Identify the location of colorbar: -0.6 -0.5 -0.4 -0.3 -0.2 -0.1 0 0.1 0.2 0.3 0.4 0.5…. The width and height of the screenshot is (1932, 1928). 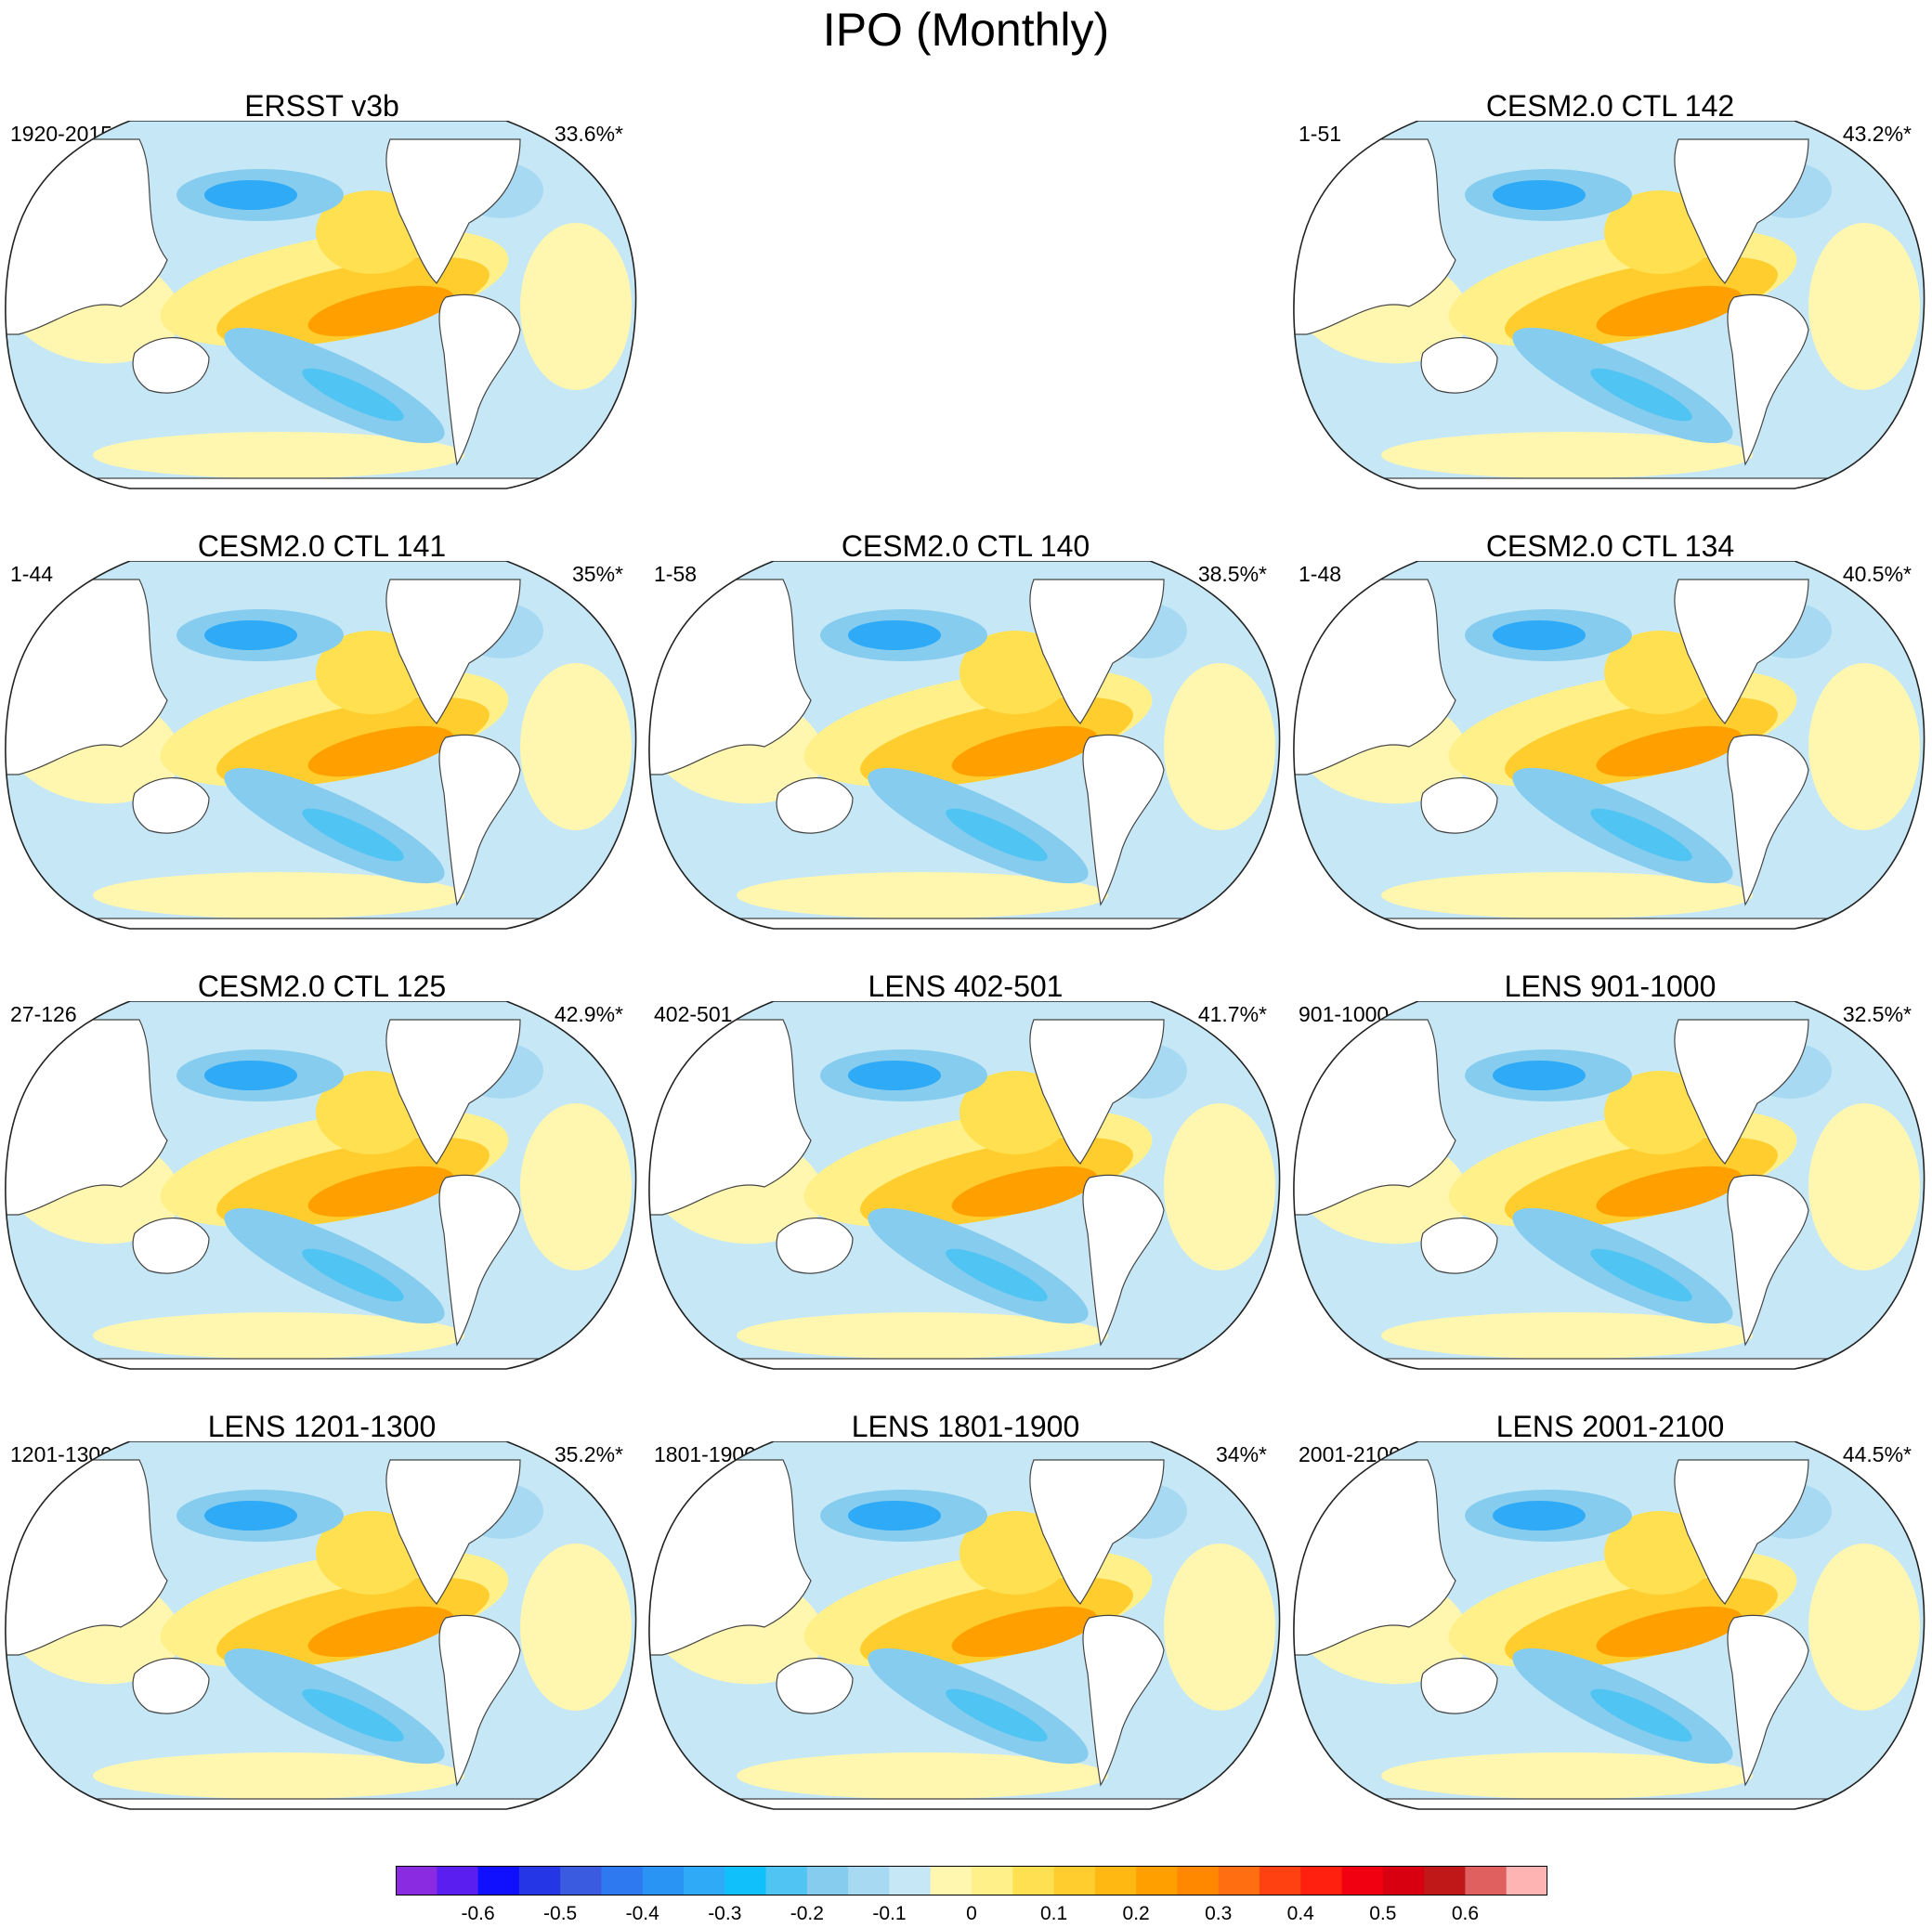
(971, 1894).